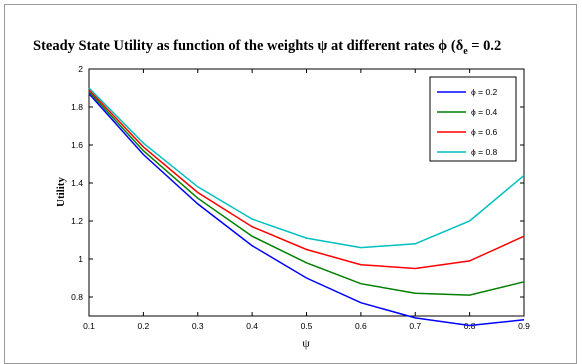 The image size is (582, 364). I want to click on legend-label-2: ϕ = 0.4, so click(484, 112).